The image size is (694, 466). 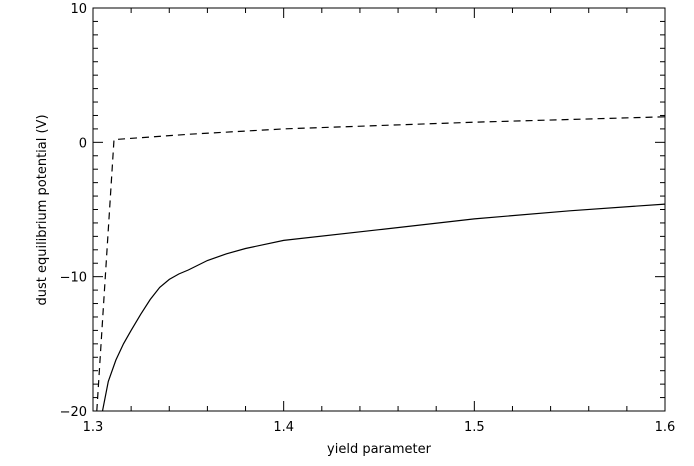 I want to click on x-tick-label: 1.6, so click(x=665, y=427).